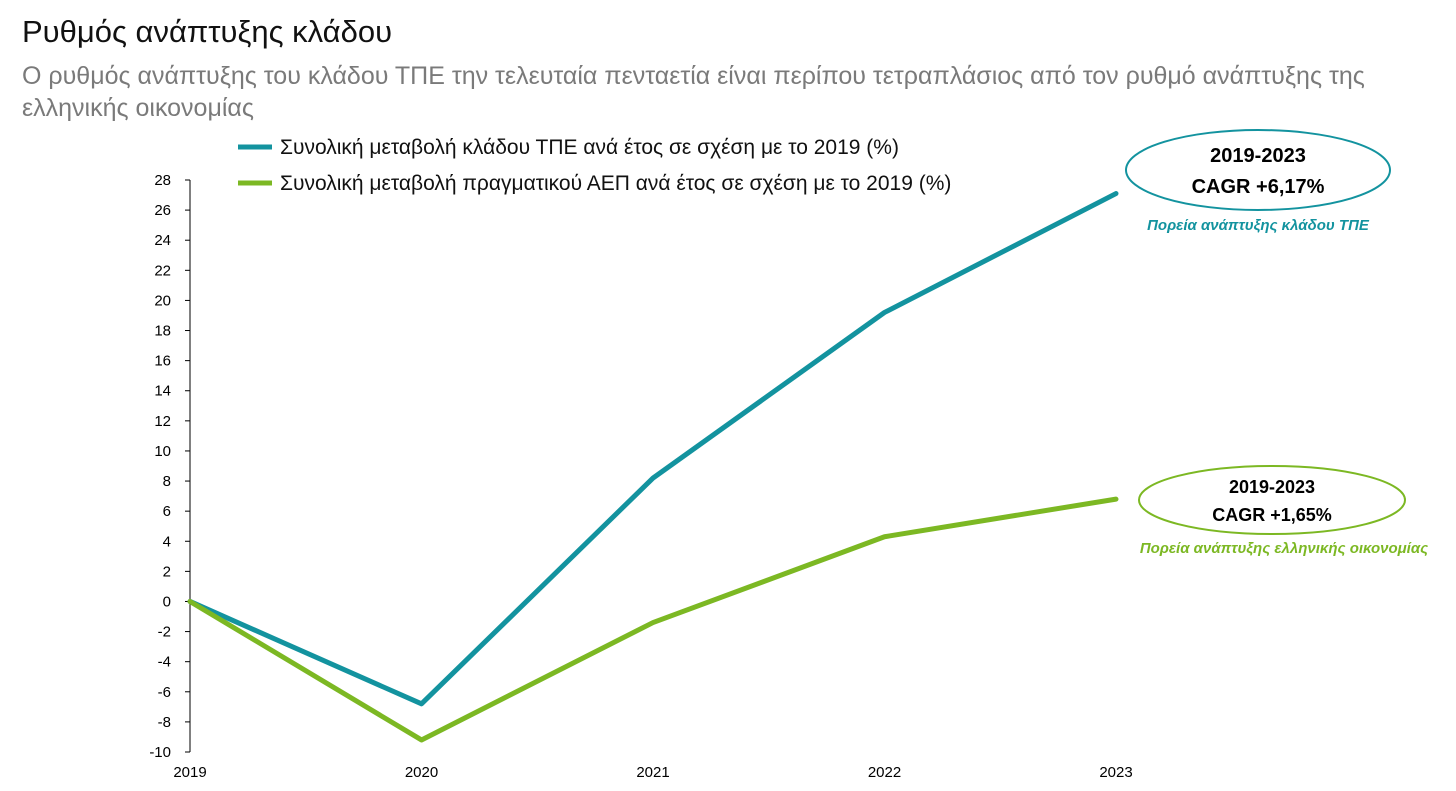 This screenshot has height=791, width=1456. What do you see at coordinates (162, 210) in the screenshot?
I see `y-tick-label: 26` at bounding box center [162, 210].